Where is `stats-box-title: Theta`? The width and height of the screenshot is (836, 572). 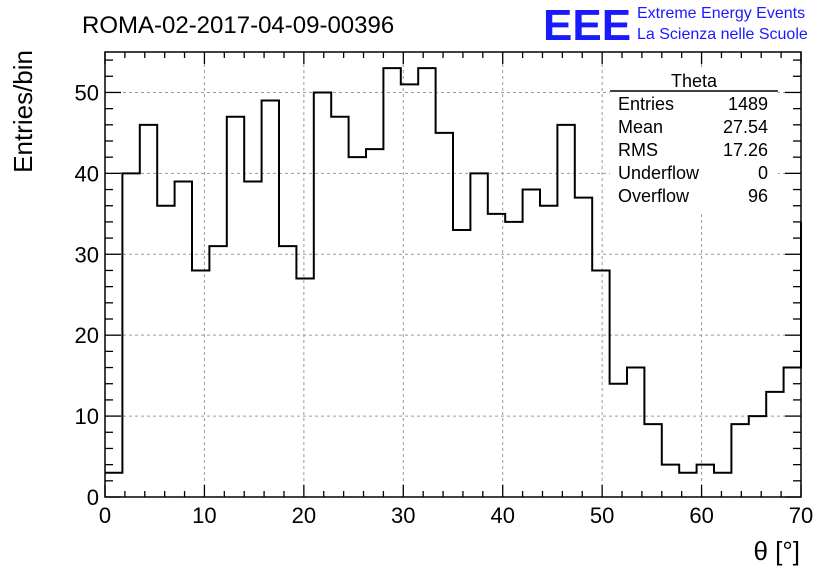 stats-box-title: Theta is located at coordinates (694, 81).